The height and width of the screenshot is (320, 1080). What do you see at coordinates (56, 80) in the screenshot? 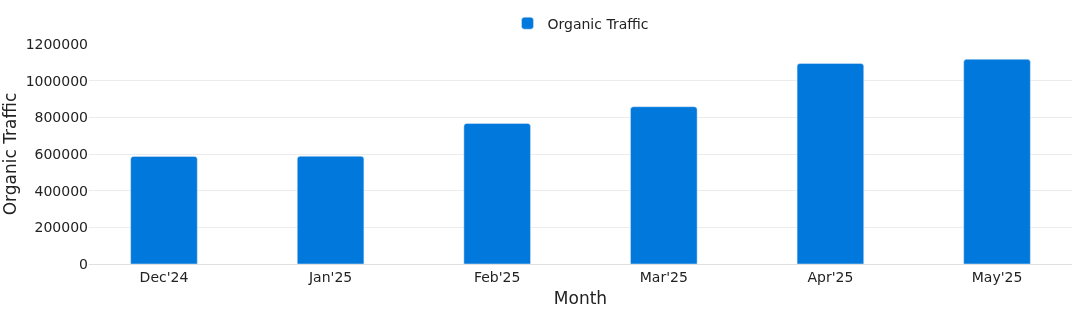
I see `y-tick-label: 1000000` at bounding box center [56, 80].